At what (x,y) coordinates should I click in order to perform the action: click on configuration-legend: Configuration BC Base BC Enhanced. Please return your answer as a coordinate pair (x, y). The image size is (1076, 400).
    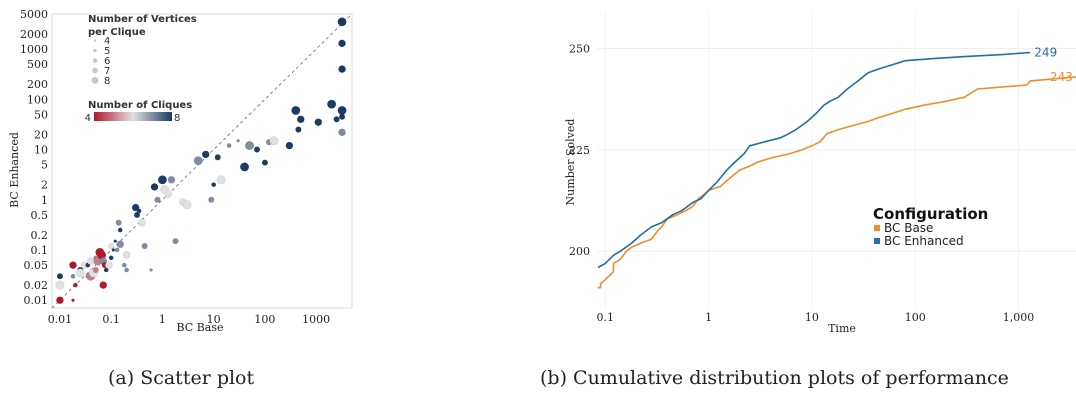
    Looking at the image, I should click on (930, 226).